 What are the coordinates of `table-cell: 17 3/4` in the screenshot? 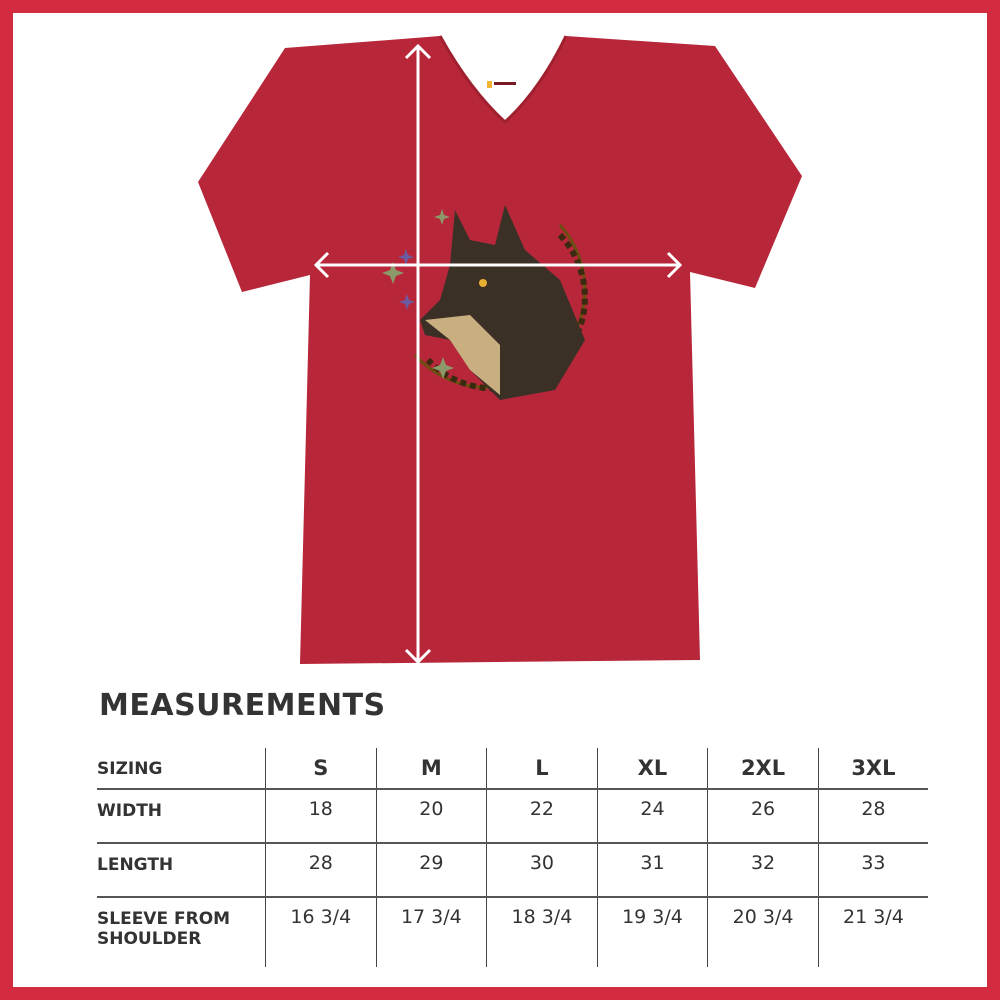 It's located at (431, 932).